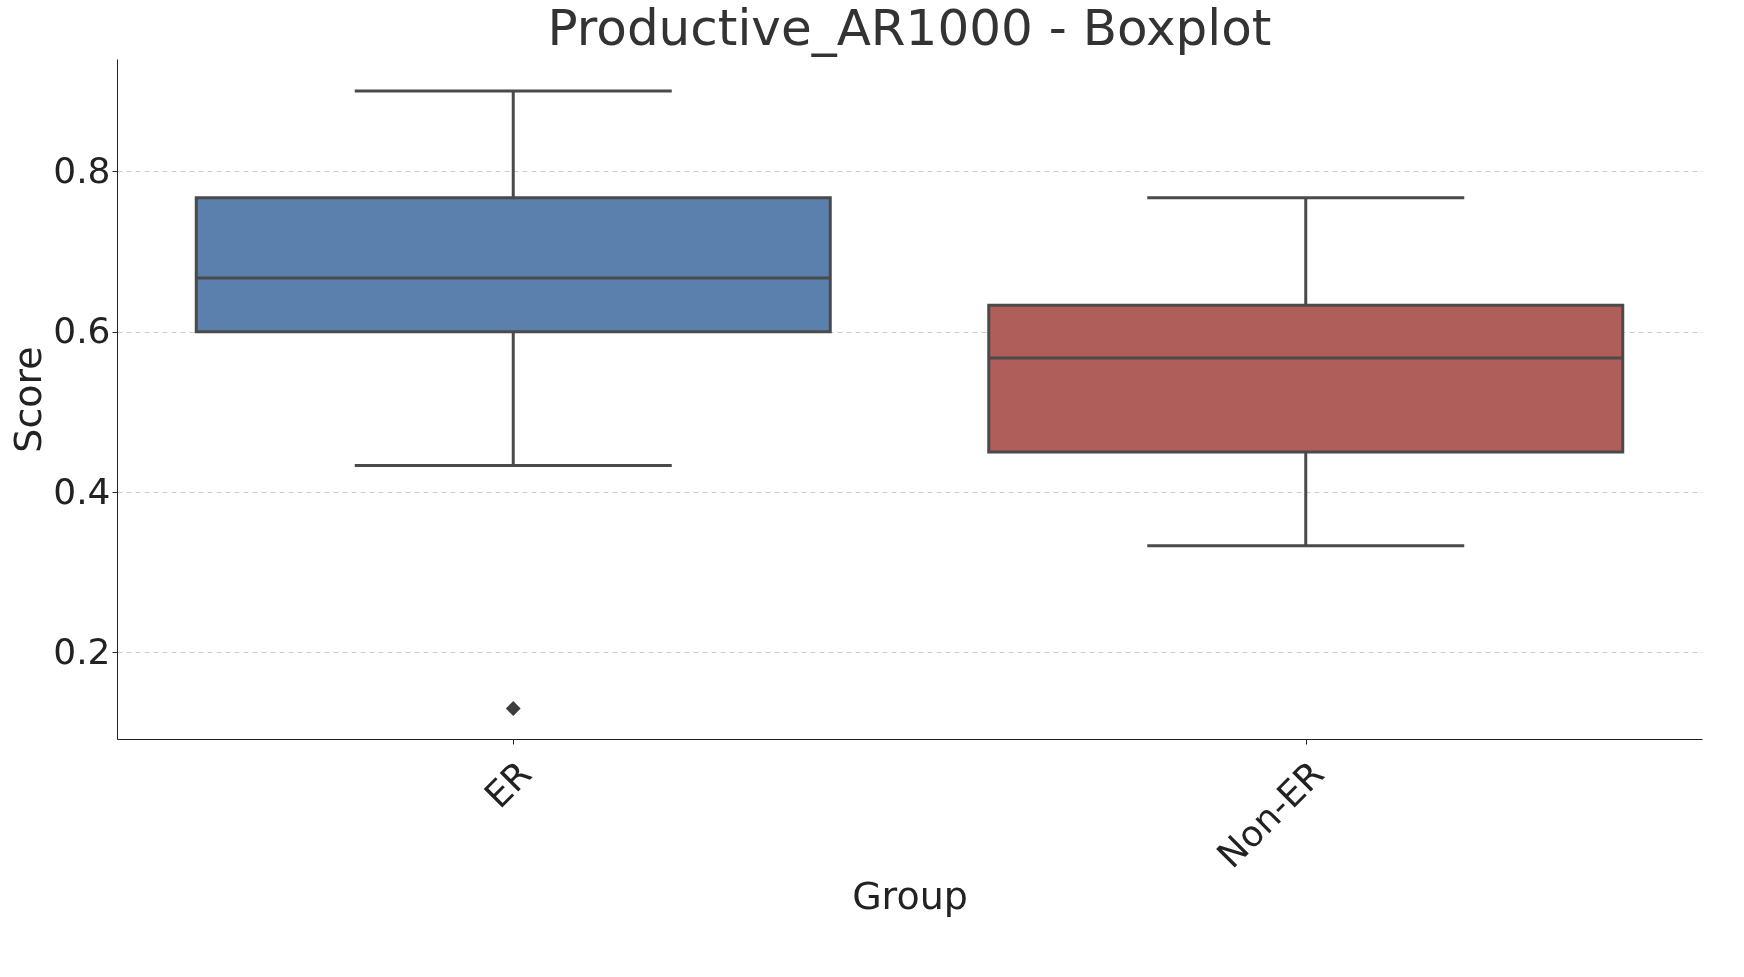  Describe the element at coordinates (910, 895) in the screenshot. I see `x-axis-title: Group` at that location.